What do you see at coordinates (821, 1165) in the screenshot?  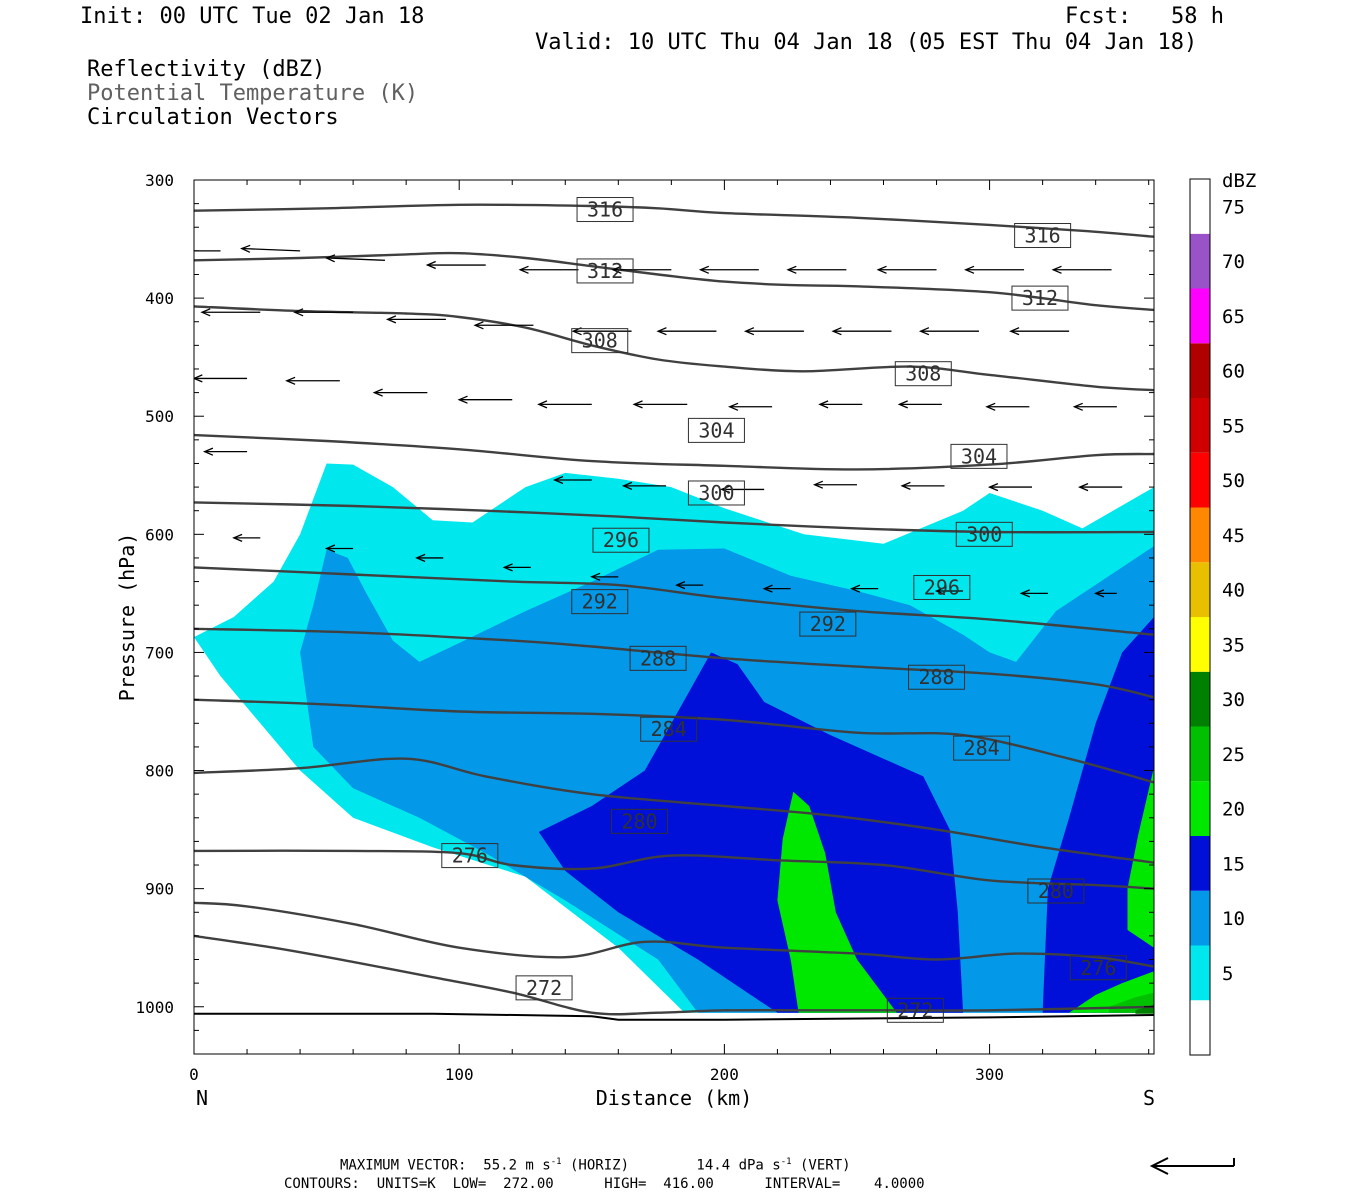 I see `max-vector-text-c: (VERT)` at bounding box center [821, 1165].